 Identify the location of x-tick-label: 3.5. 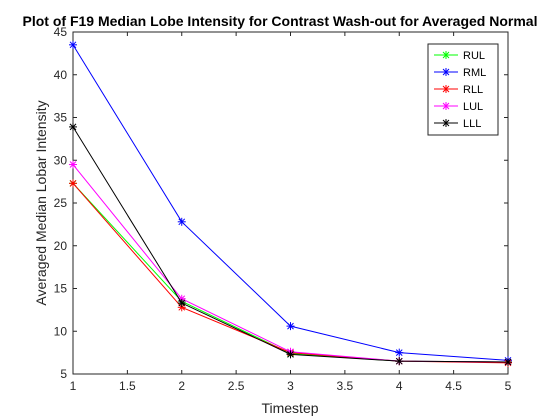
(345, 386).